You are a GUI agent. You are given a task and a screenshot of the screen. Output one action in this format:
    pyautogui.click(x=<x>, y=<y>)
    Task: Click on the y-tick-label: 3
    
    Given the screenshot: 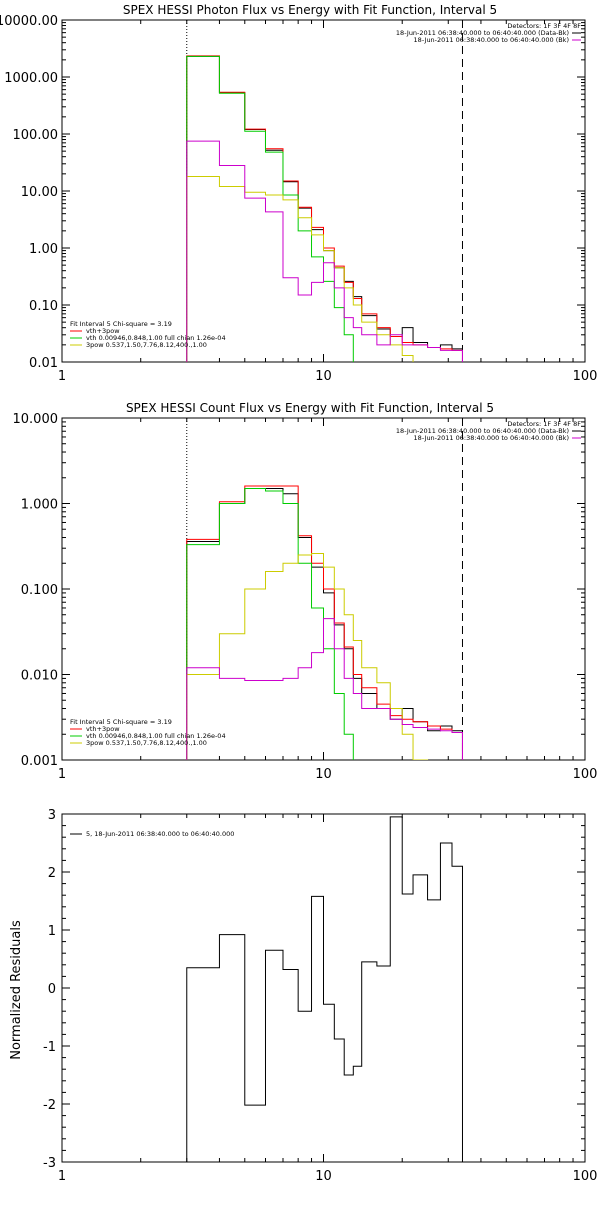 What is the action you would take?
    pyautogui.click(x=52, y=815)
    